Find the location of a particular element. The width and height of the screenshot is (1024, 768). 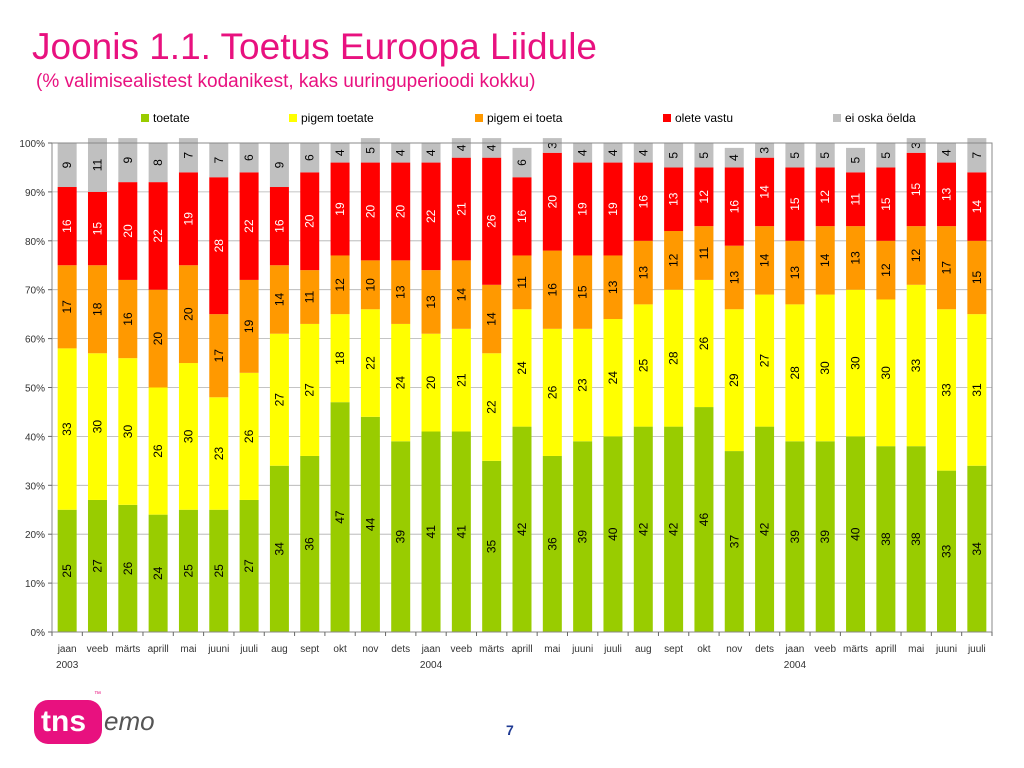

data-label: 22 is located at coordinates (249, 226).